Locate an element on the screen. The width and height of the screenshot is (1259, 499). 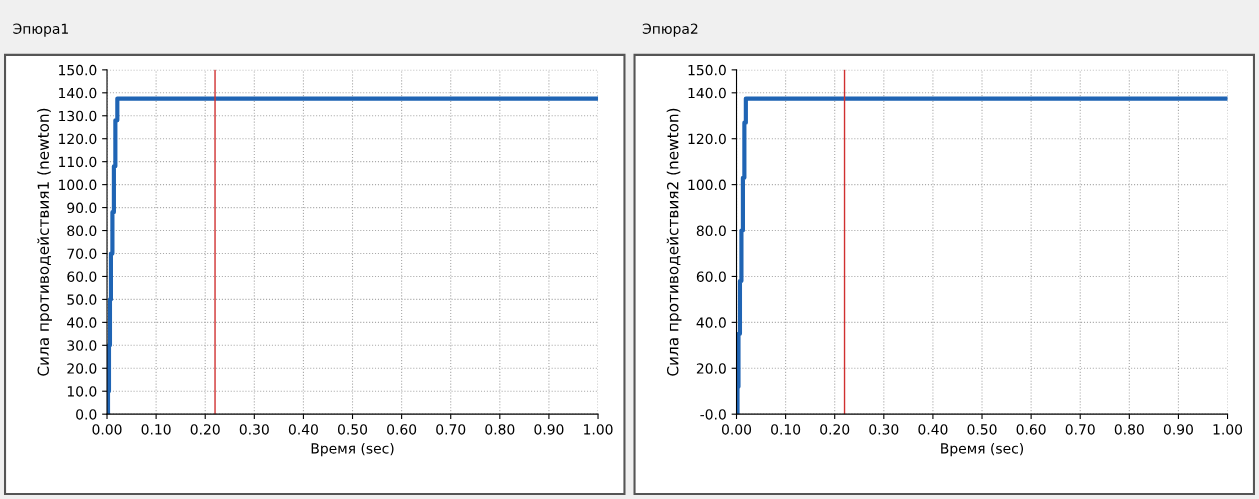
y-tick-label: 90.0 is located at coordinates (82, 208).